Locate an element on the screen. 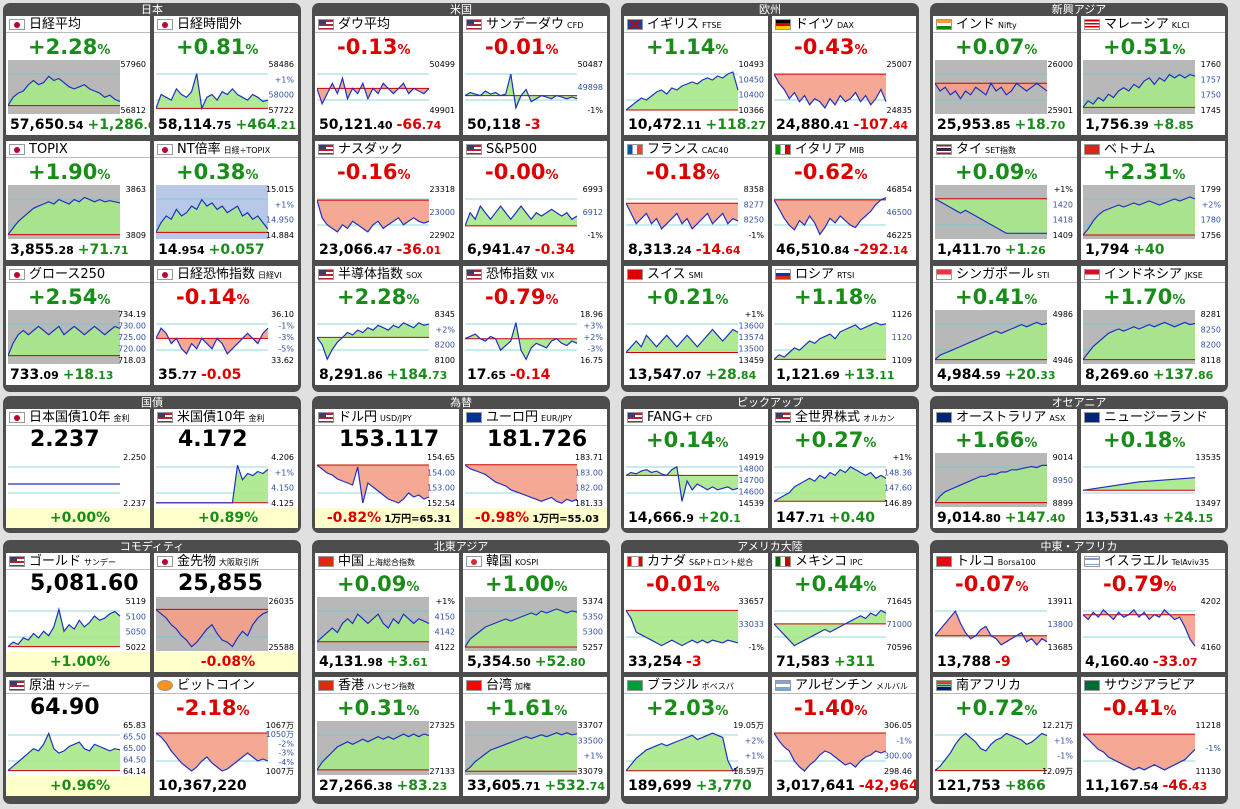  market-tile: ベトナム +2.31% 1799 +2% 1780 1756 1,794 +40 is located at coordinates (1153, 200).